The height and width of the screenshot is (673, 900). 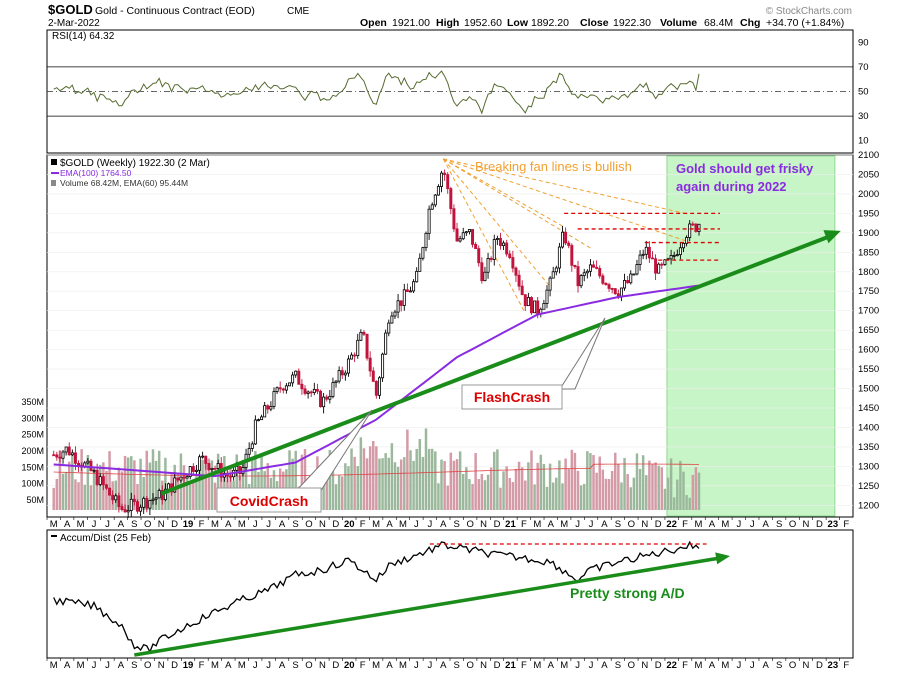 I want to click on rsi-line, so click(x=376, y=92).